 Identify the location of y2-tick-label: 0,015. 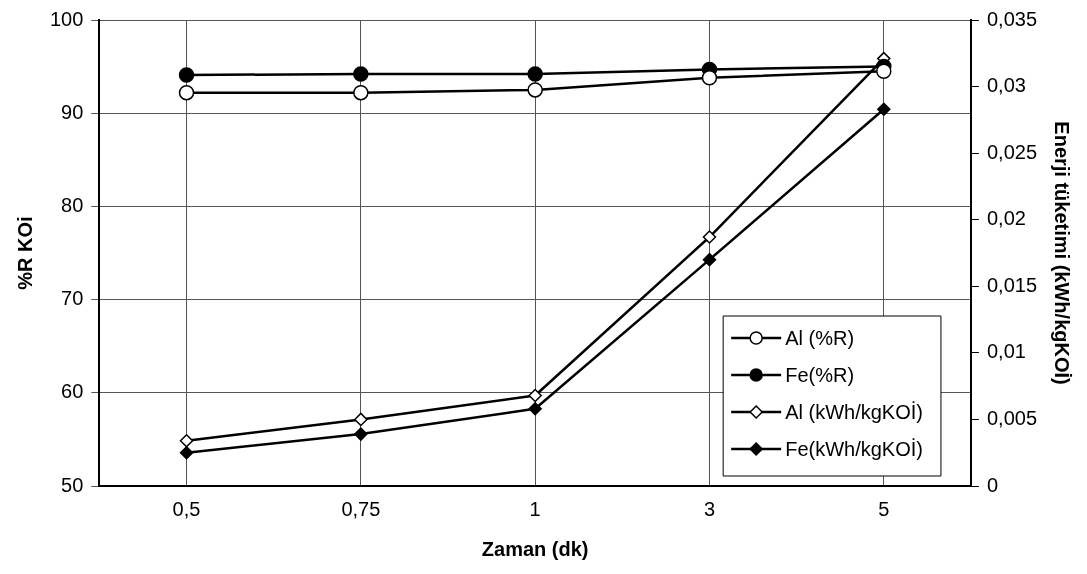
(1012, 284).